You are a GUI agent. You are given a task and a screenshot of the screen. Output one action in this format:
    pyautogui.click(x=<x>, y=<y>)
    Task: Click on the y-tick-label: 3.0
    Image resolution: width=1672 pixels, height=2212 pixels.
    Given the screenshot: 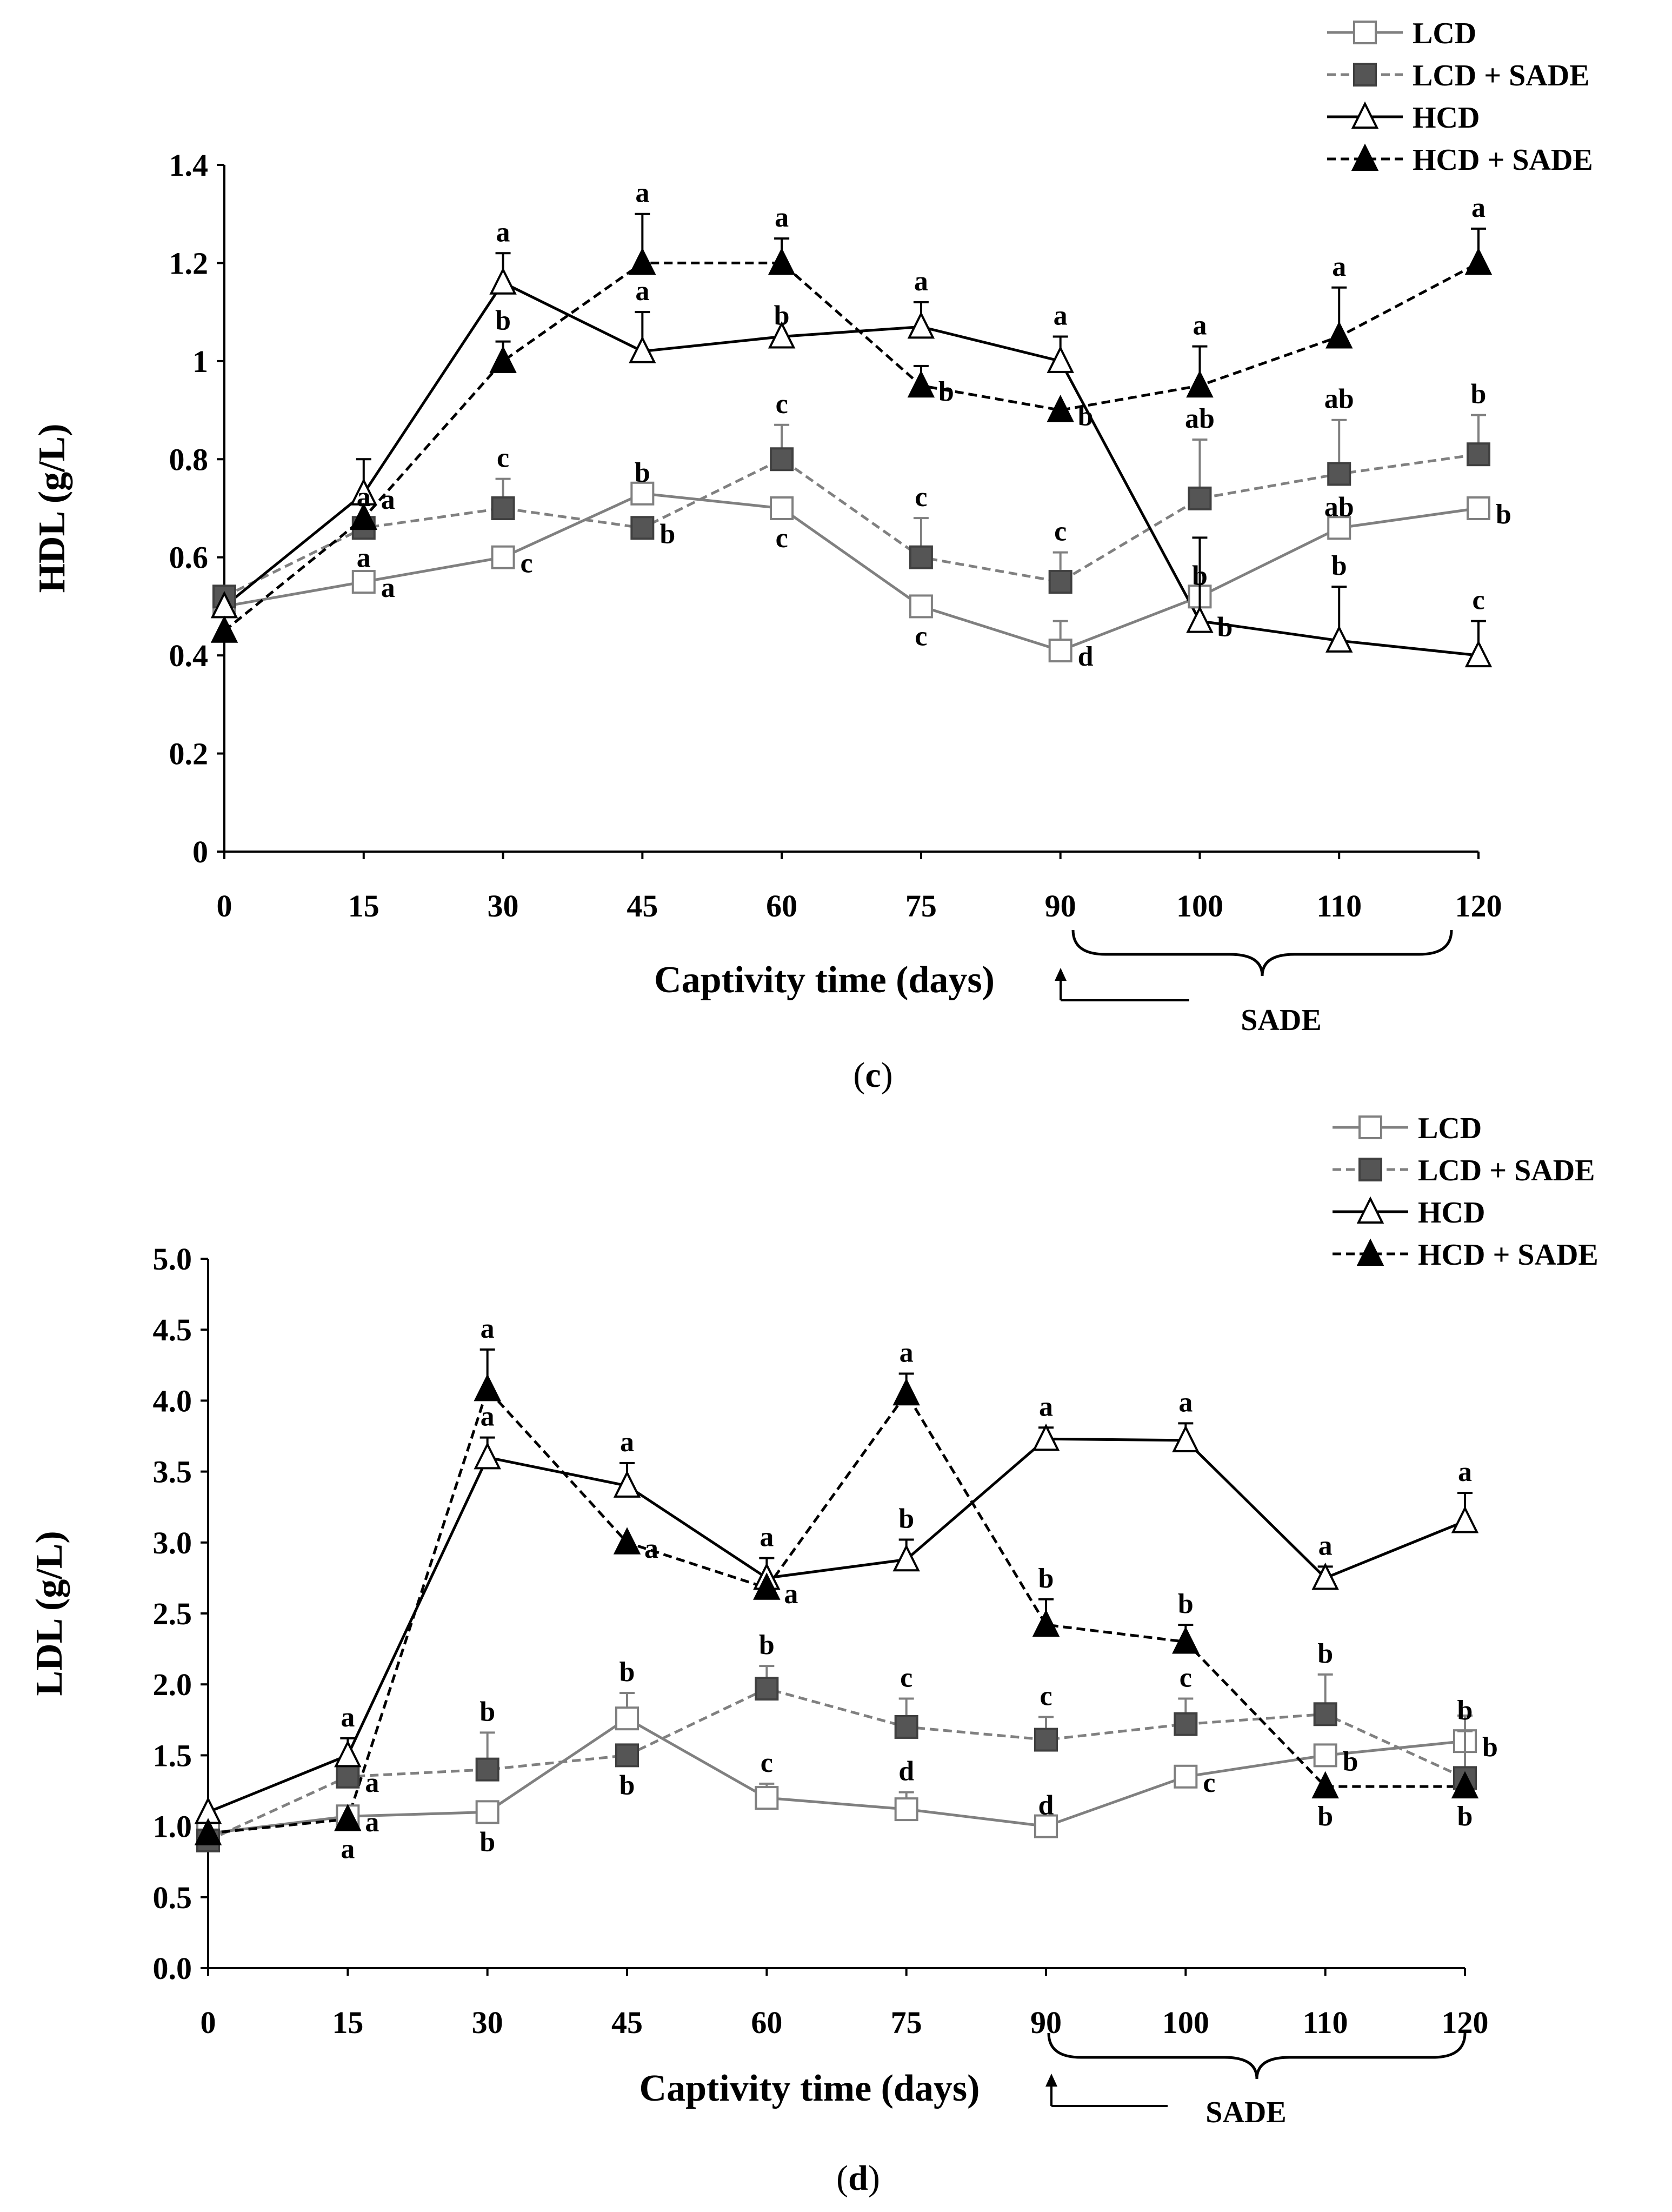 What is the action you would take?
    pyautogui.click(x=172, y=1542)
    